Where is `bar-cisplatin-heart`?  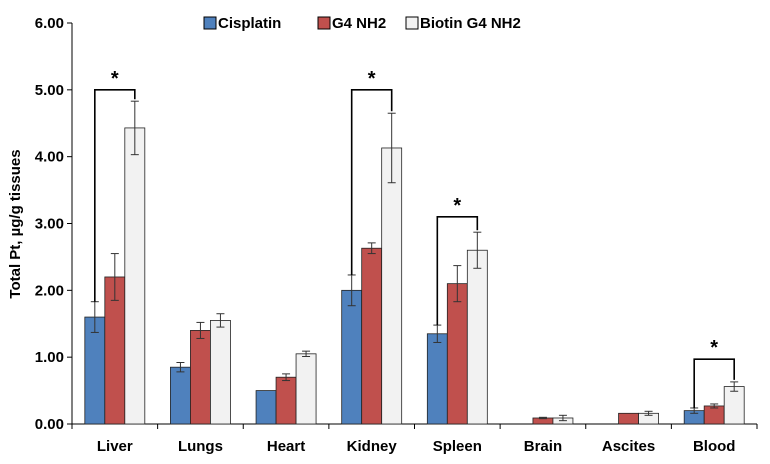 bar-cisplatin-heart is located at coordinates (266, 407).